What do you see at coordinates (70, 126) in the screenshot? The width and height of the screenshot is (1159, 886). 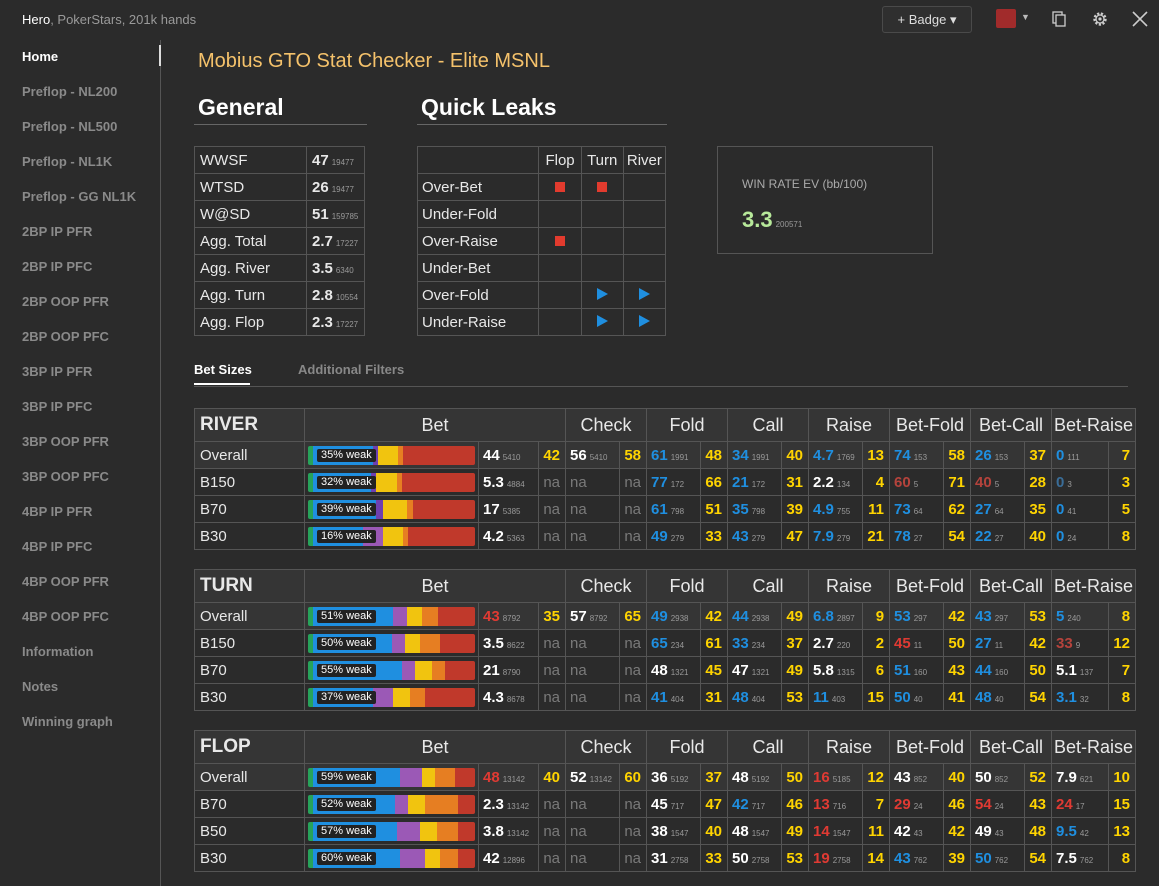 I see `sidebar-item: Preflop - NL500` at bounding box center [70, 126].